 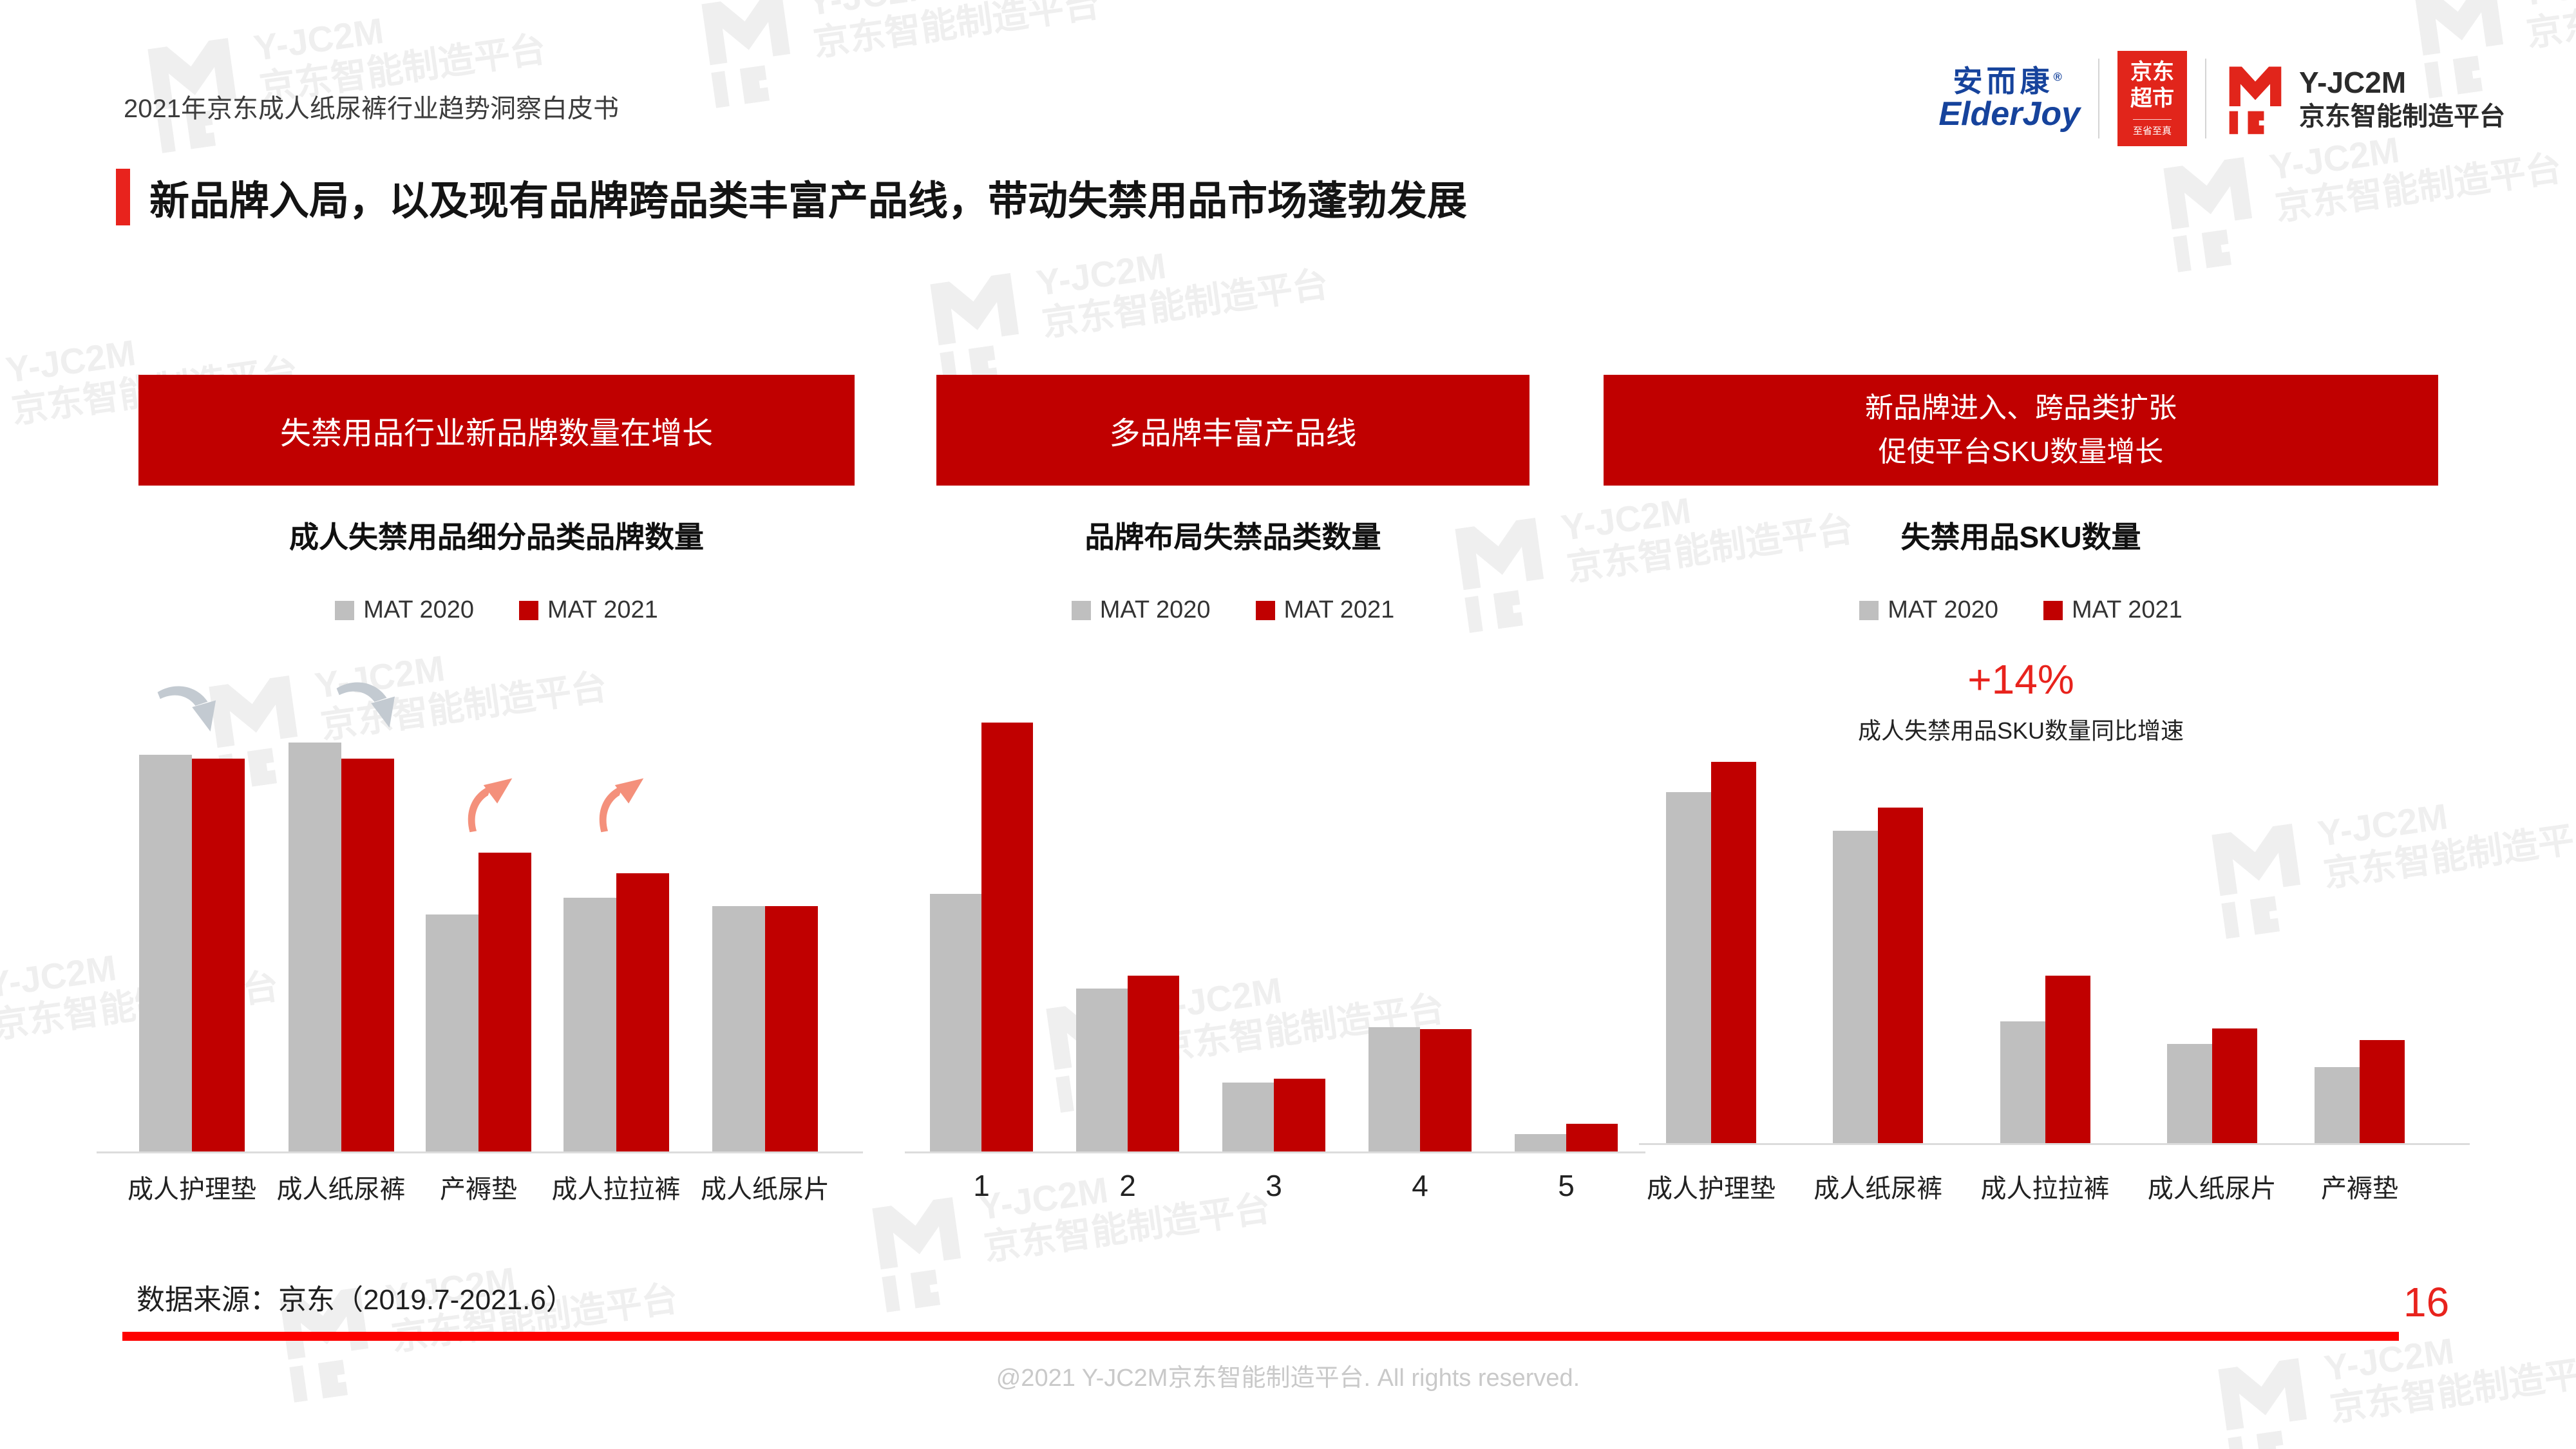 I want to click on yjc2m-mark-icon, so click(x=2255, y=99).